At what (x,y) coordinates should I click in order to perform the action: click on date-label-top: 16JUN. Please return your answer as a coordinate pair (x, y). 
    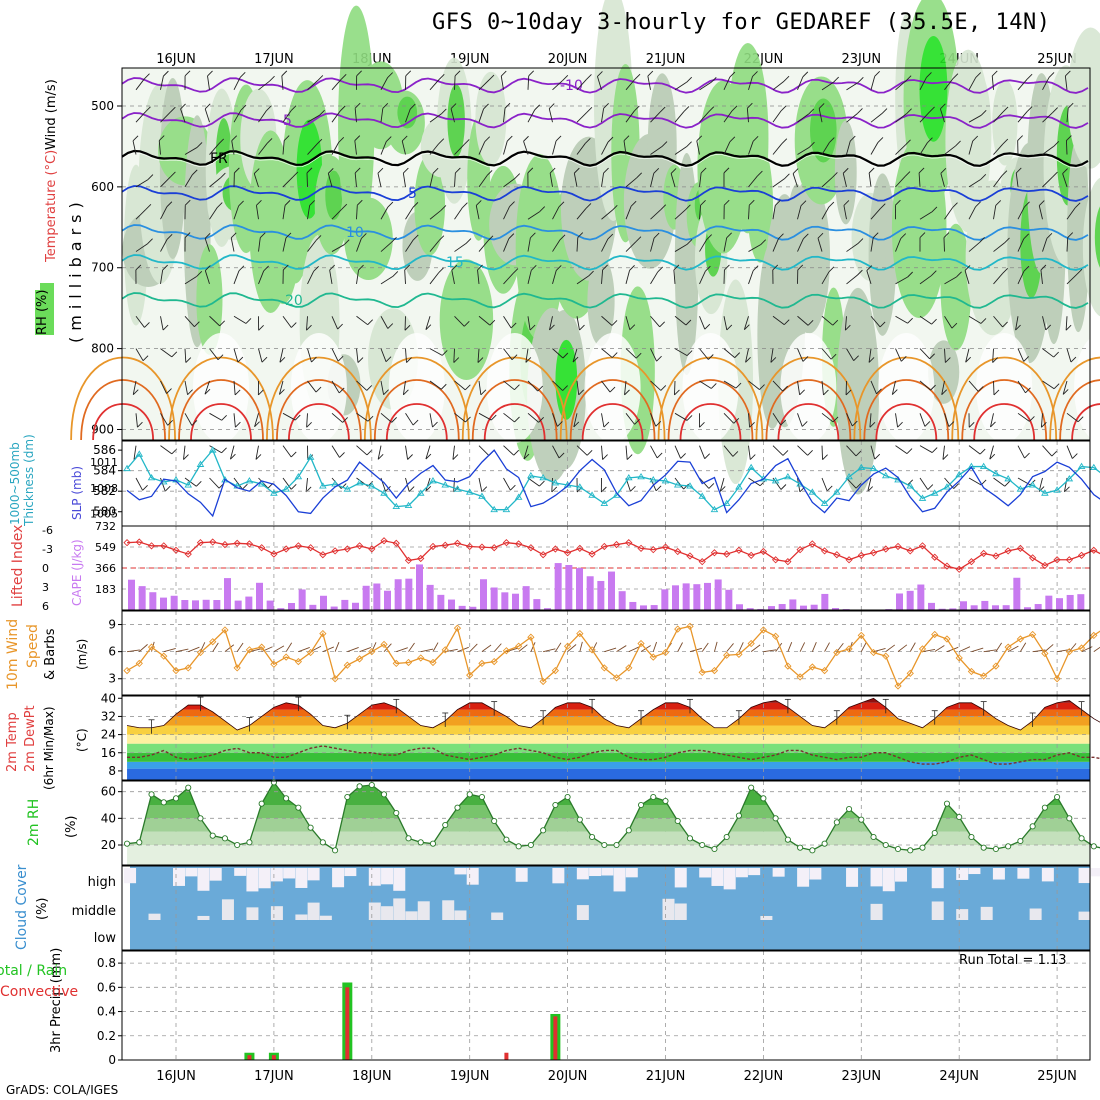
    Looking at the image, I should click on (176, 59).